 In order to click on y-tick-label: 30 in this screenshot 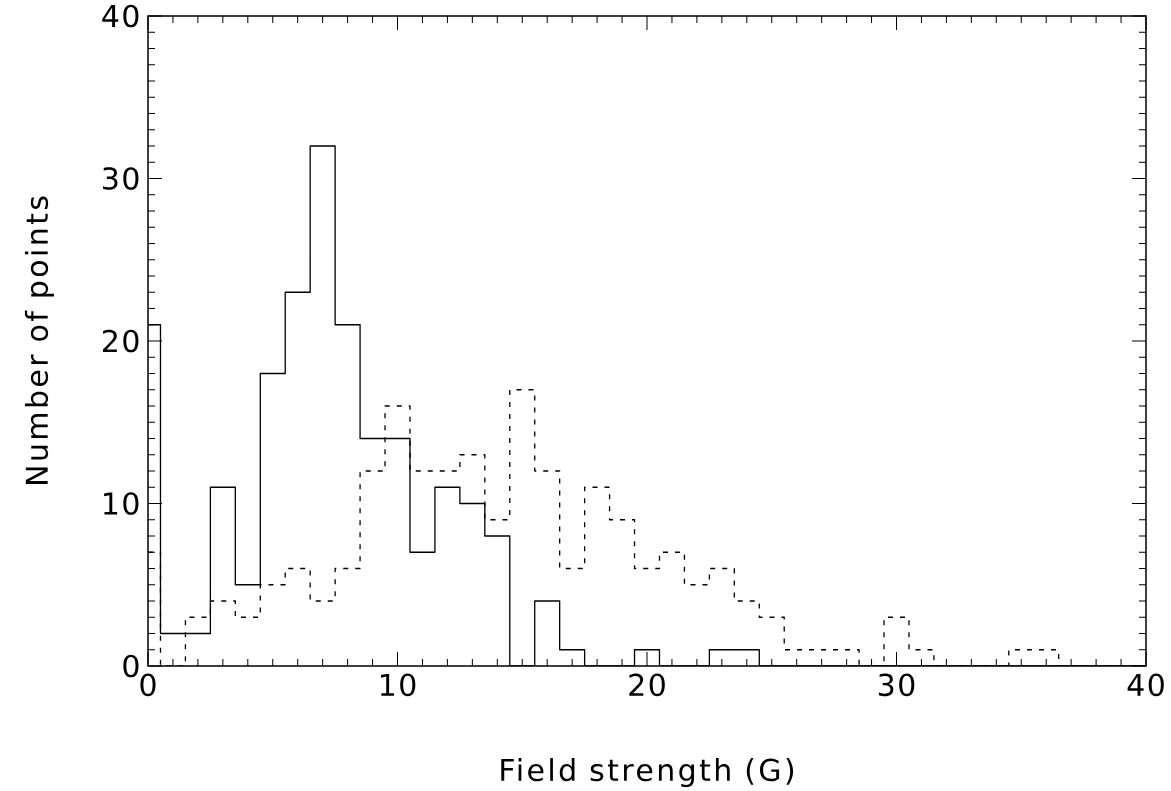, I will do `click(121, 178)`.